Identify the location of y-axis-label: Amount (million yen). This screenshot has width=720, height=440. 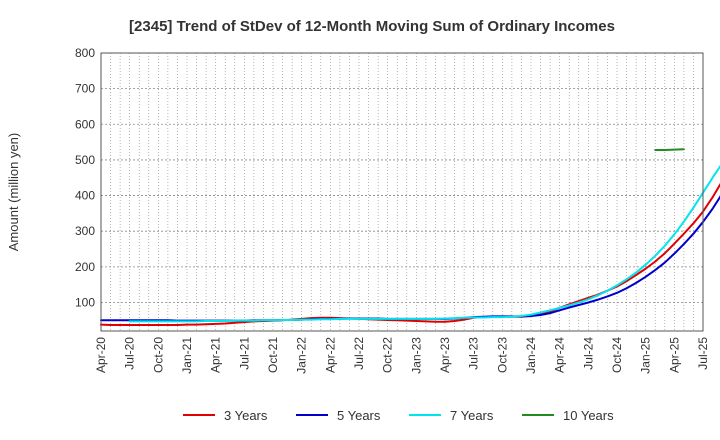
(13, 192).